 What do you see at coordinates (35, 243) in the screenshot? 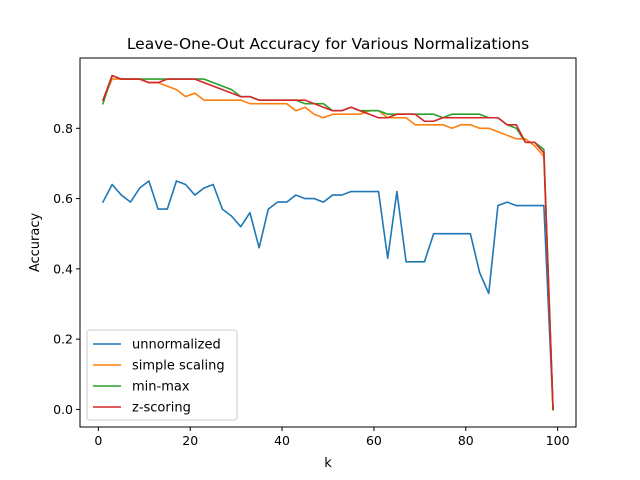
I see `y-axis-label: Accuracy` at bounding box center [35, 243].